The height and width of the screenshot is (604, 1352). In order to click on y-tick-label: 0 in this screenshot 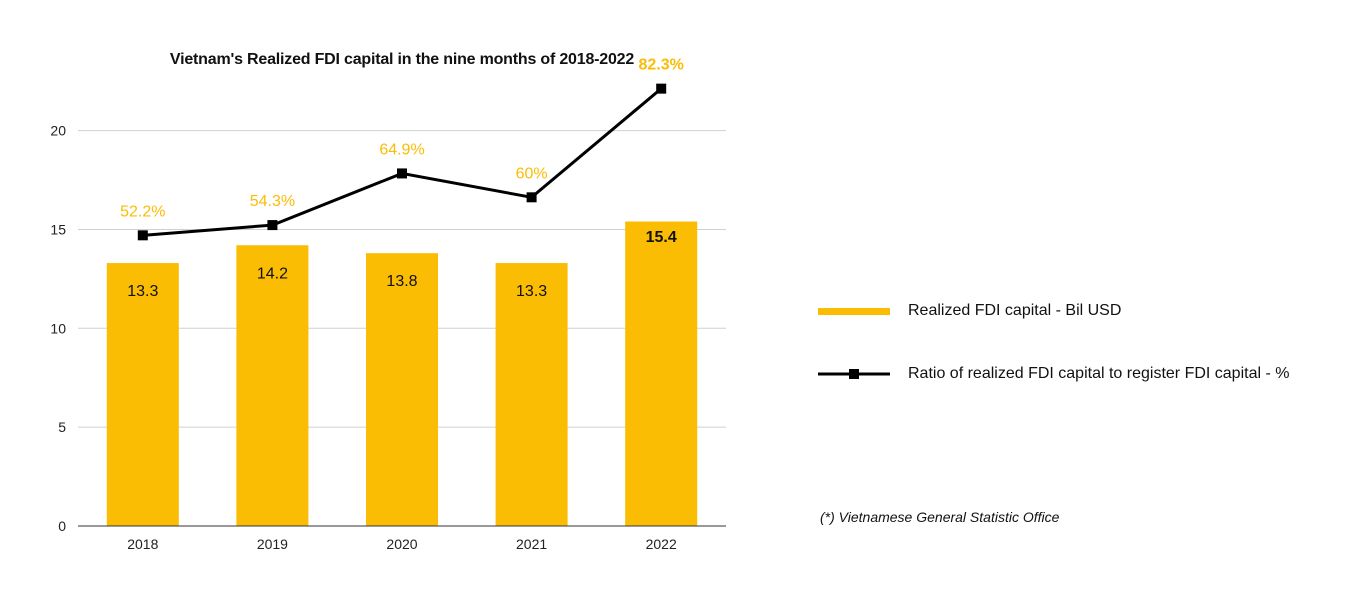, I will do `click(62, 526)`.